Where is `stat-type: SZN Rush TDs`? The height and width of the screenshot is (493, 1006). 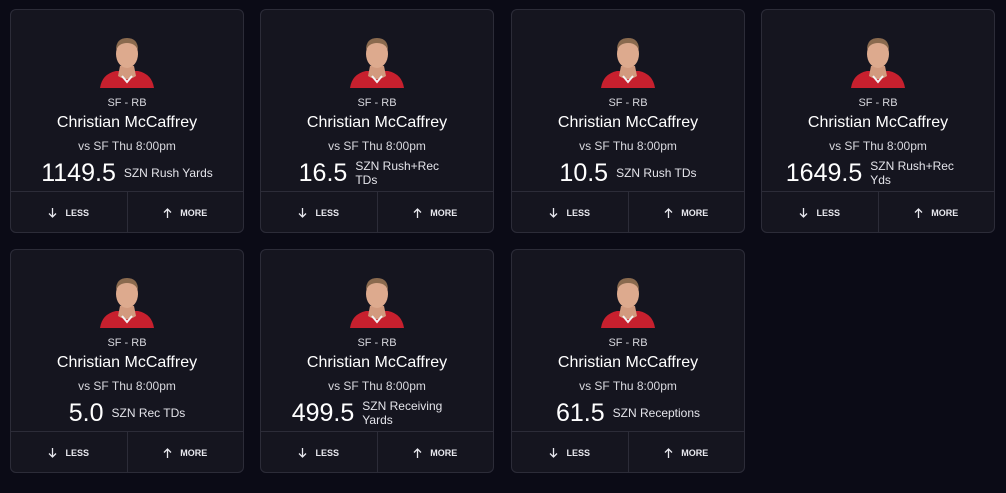 stat-type: SZN Rush TDs is located at coordinates (656, 173).